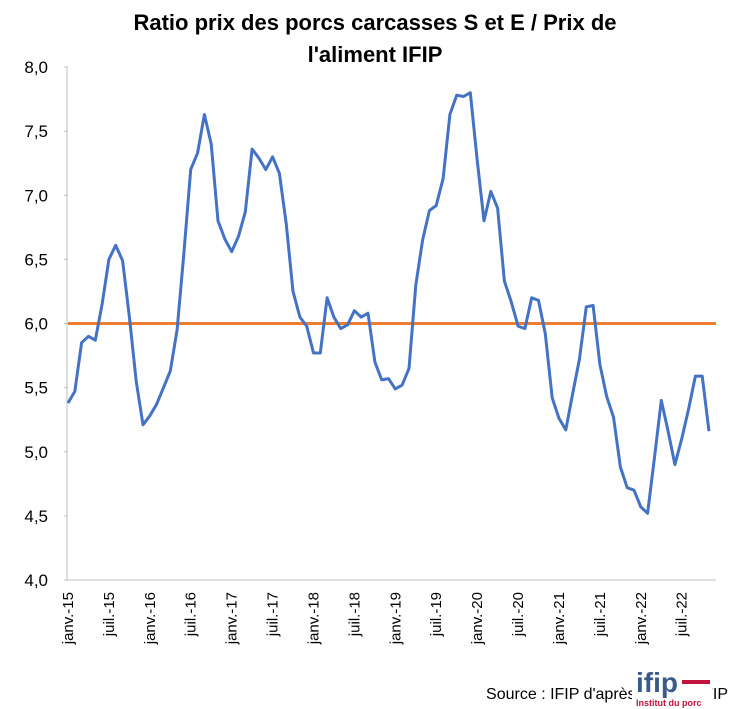 This screenshot has height=709, width=730. What do you see at coordinates (600, 614) in the screenshot?
I see `x-tick-label: juil.-21` at bounding box center [600, 614].